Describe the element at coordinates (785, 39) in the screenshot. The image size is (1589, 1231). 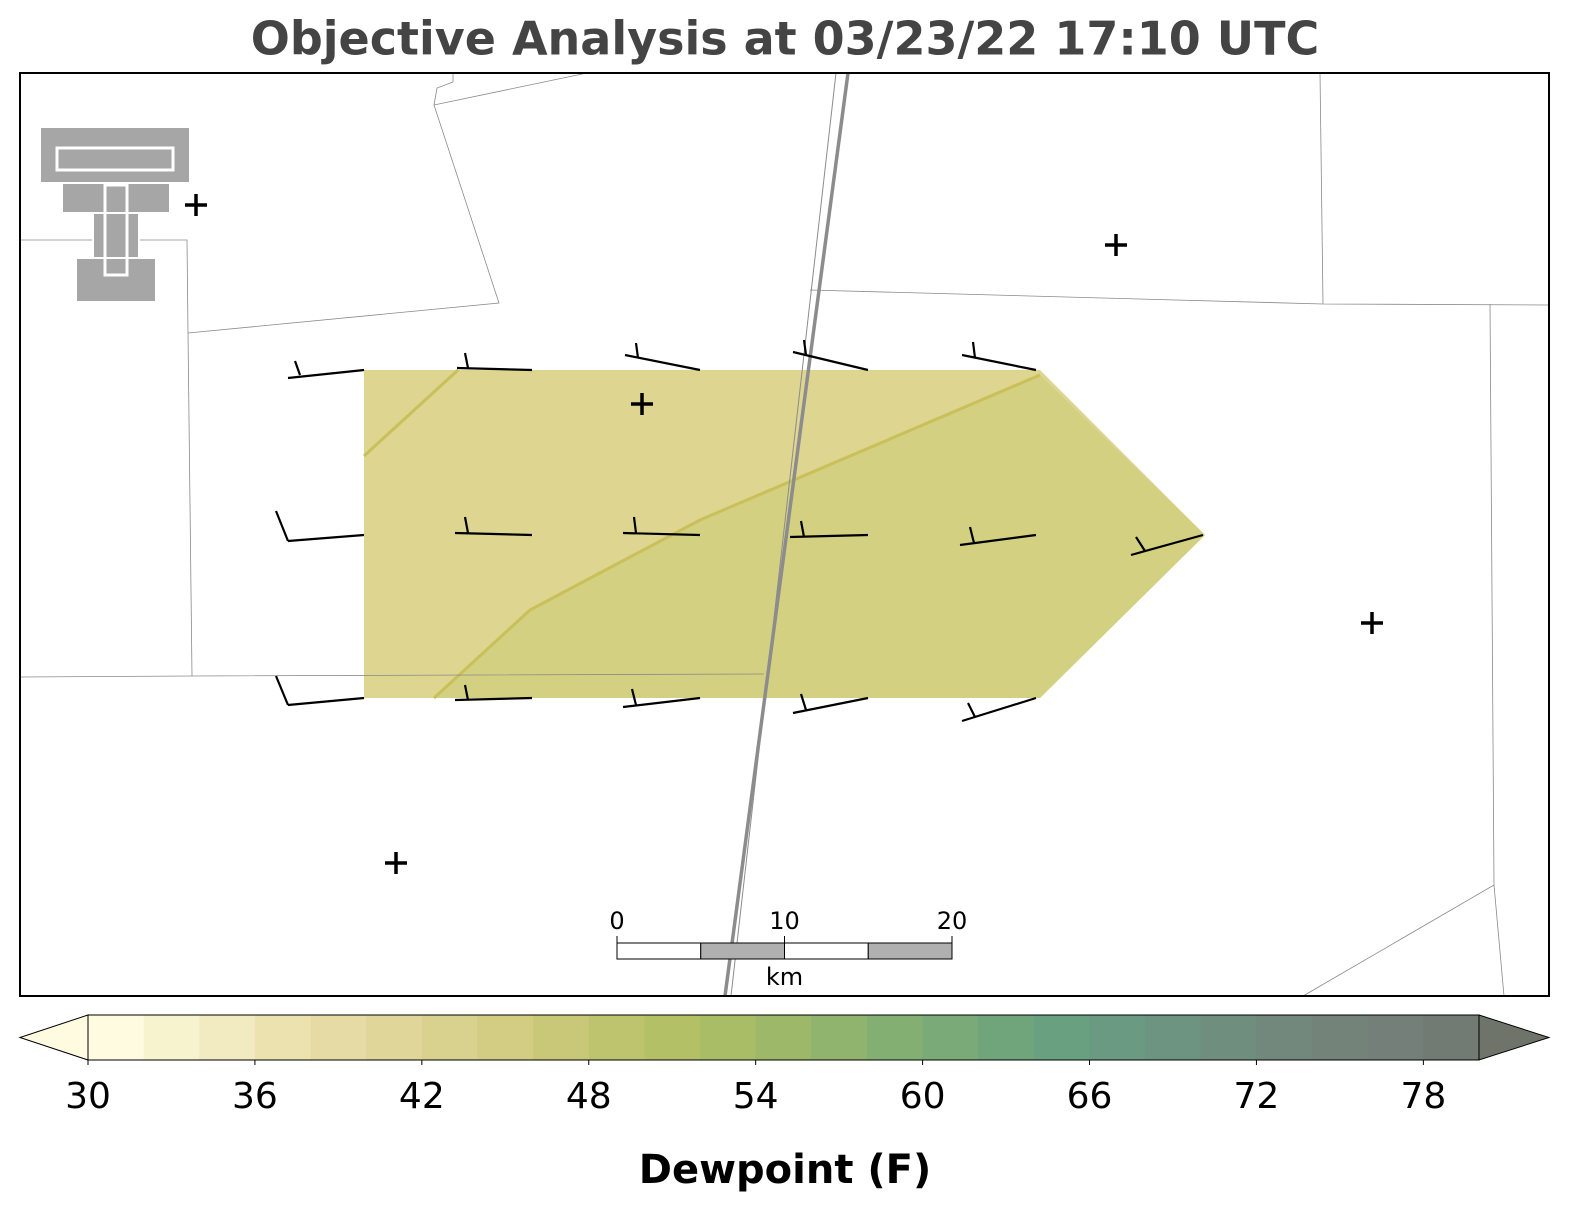
I see `title: Objective Analysis at 03/23/22 17:10 UTC` at that location.